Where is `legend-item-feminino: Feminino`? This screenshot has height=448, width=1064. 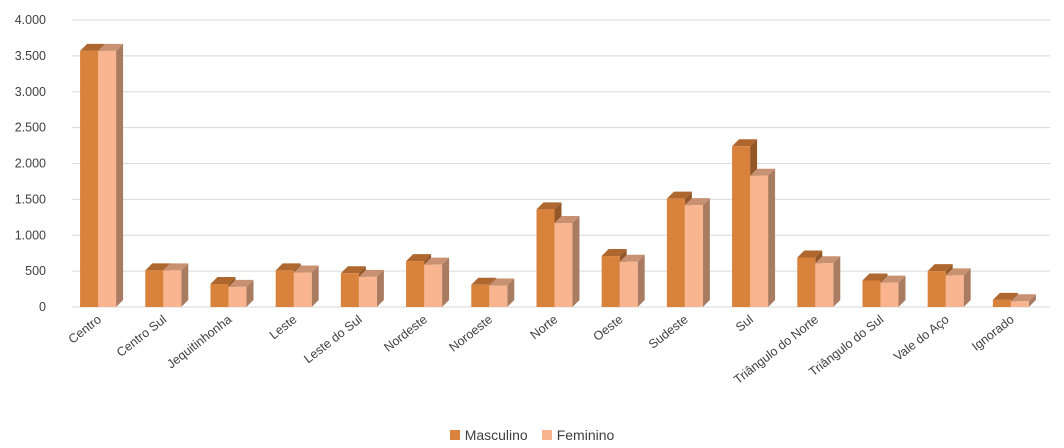 legend-item-feminino: Feminino is located at coordinates (578, 435).